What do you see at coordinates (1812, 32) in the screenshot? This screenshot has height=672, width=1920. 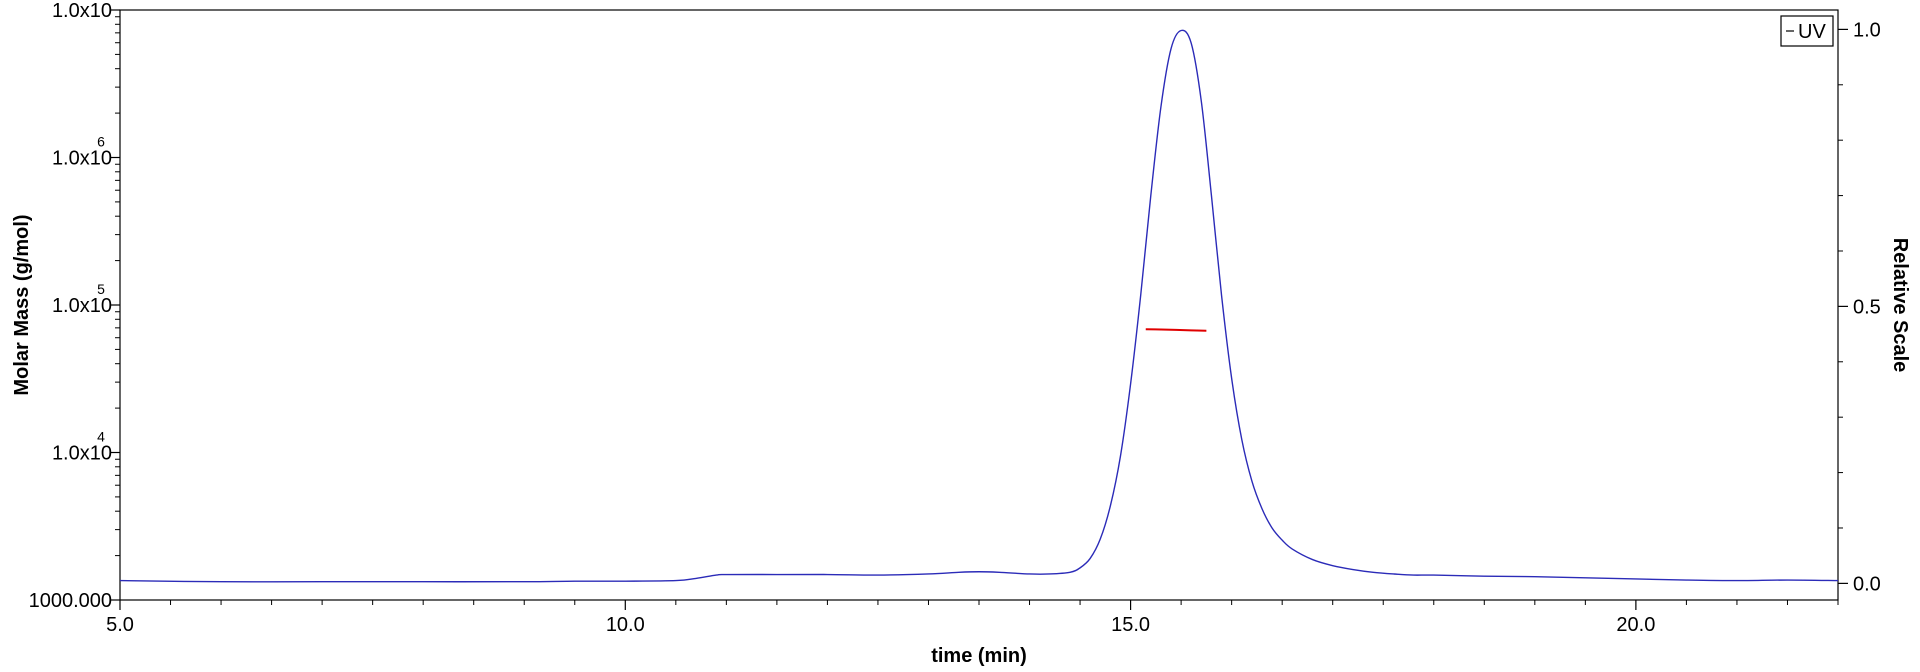 I see `legend-entry-uv: UV` at bounding box center [1812, 32].